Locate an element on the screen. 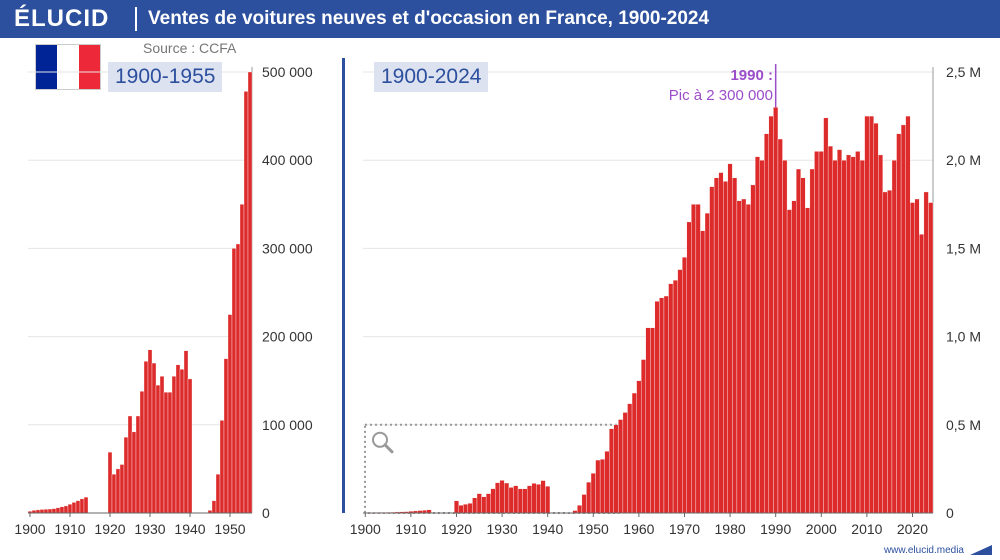  bar-2020 is located at coordinates (912, 358).